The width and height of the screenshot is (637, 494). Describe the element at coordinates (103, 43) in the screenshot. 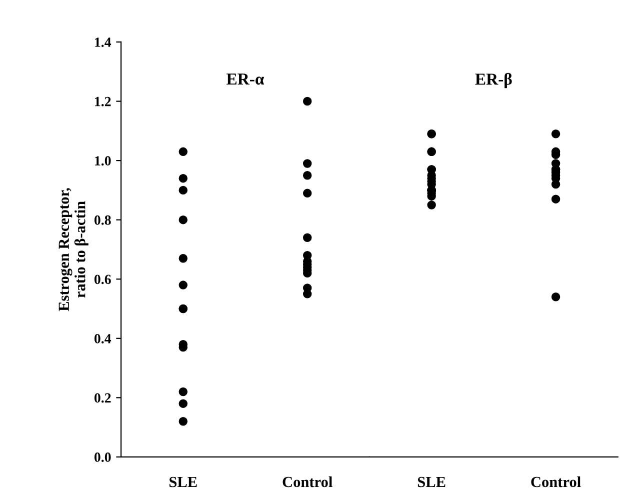

I see `y-tick-label: 1.4` at that location.